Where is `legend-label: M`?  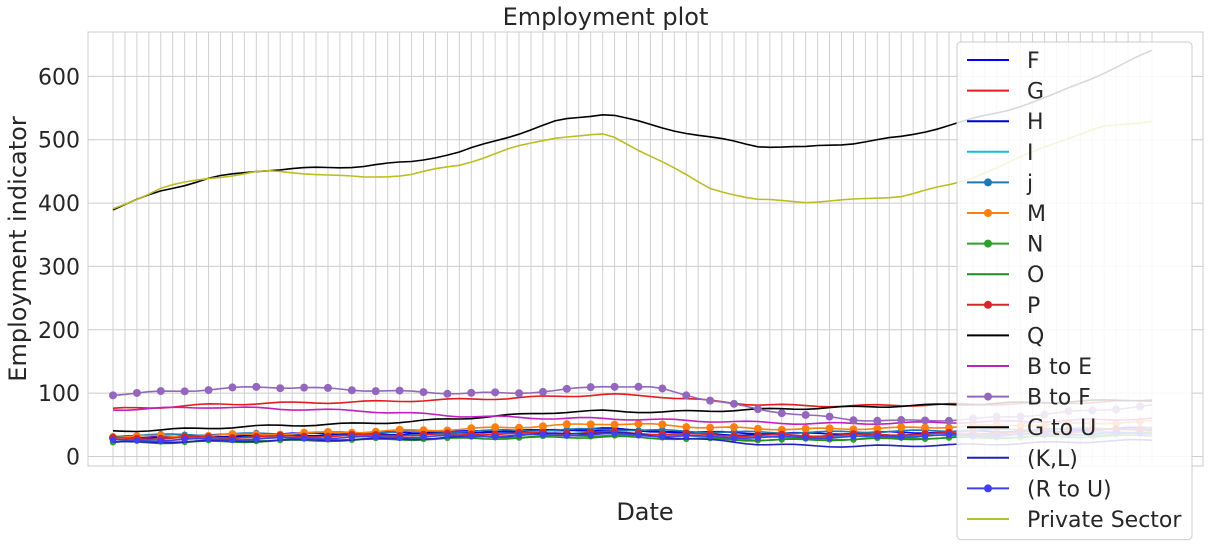
legend-label: M is located at coordinates (1036, 214).